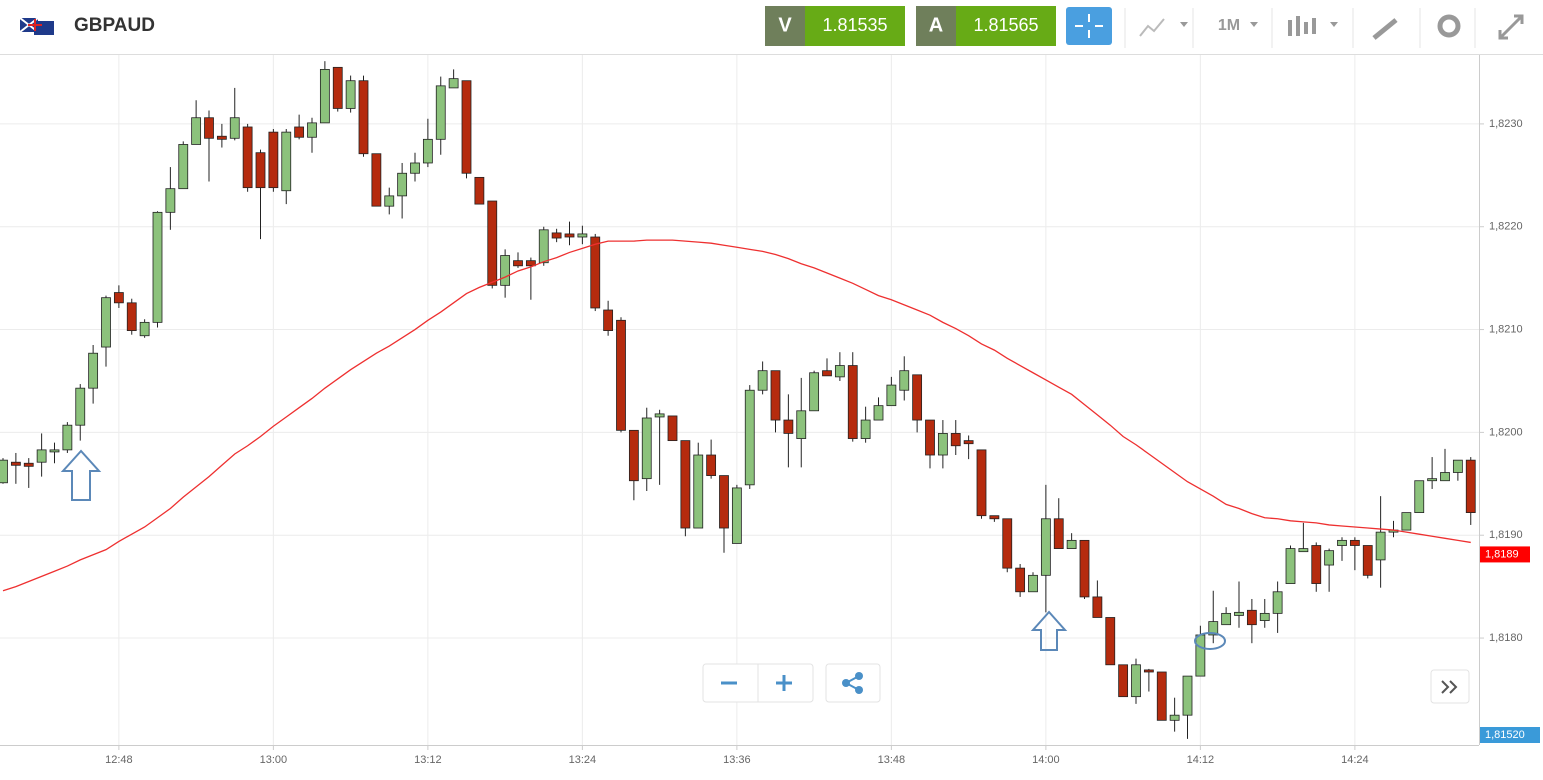 Image resolution: width=1543 pixels, height=780 pixels. I want to click on y-tick-label: 1,8230, so click(1506, 124).